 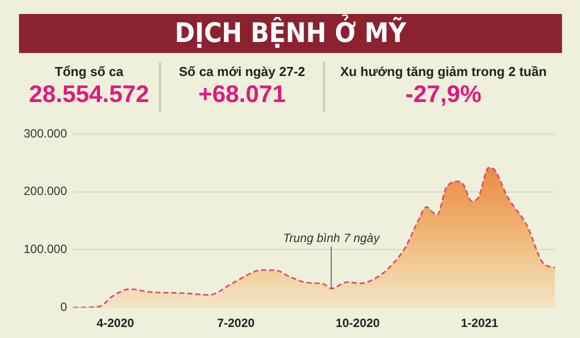 I want to click on y-tick-label: 300.000, so click(x=46, y=133).